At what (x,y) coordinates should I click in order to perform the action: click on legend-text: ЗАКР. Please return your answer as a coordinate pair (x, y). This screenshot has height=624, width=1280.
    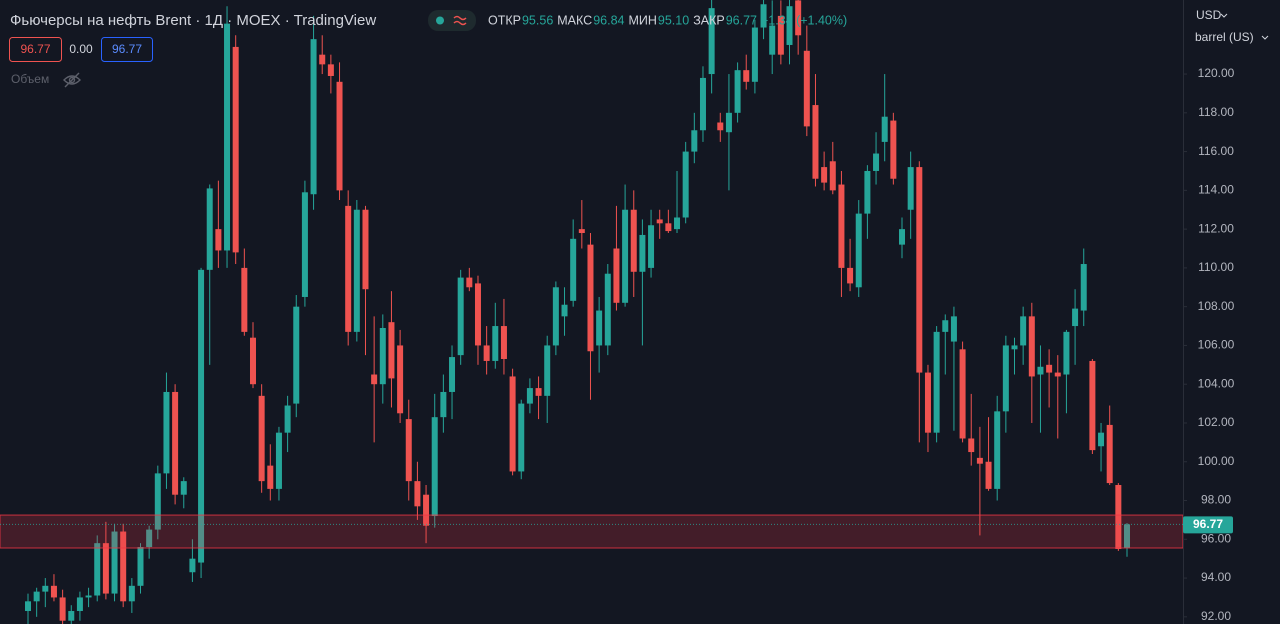
    Looking at the image, I should click on (709, 20).